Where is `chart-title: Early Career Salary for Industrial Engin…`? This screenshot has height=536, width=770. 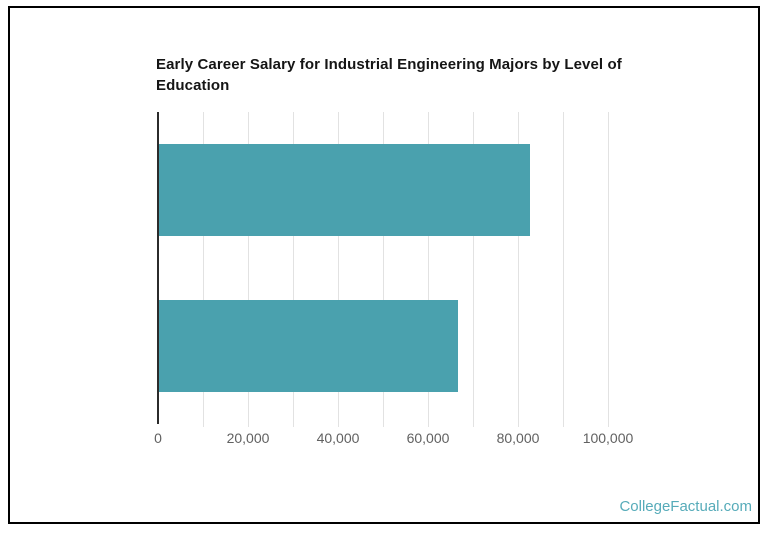
chart-title: Early Career Salary for Industrial Engin… is located at coordinates (396, 75).